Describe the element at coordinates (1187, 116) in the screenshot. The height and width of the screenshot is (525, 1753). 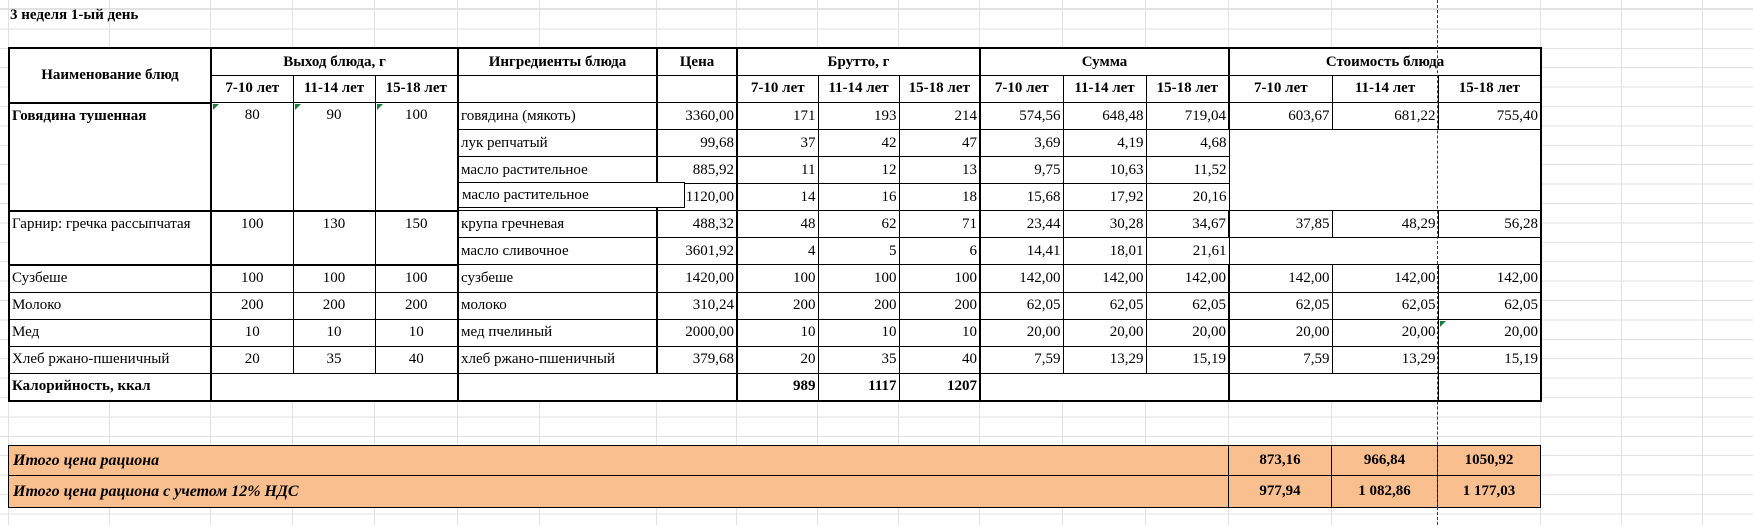
I see `cell-sum: 719,04` at that location.